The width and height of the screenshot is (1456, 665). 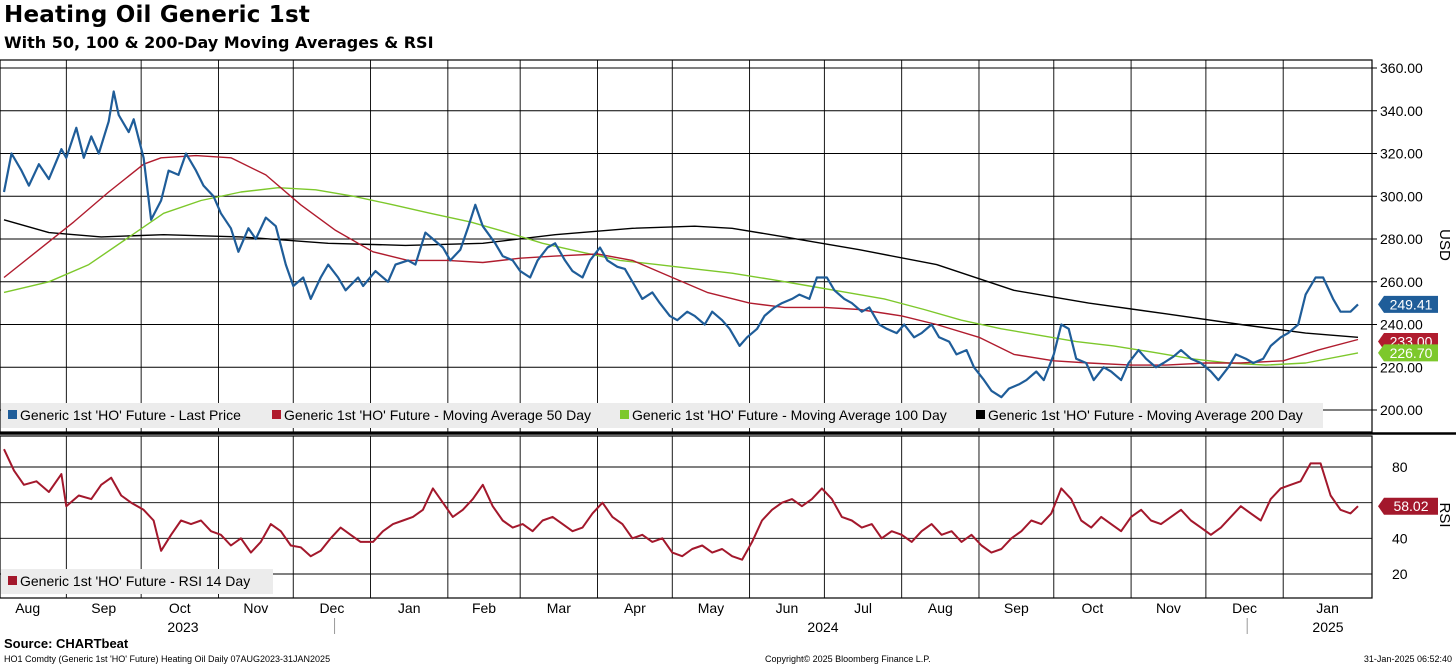 I want to click on y-axis-label: USD, so click(x=1444, y=245).